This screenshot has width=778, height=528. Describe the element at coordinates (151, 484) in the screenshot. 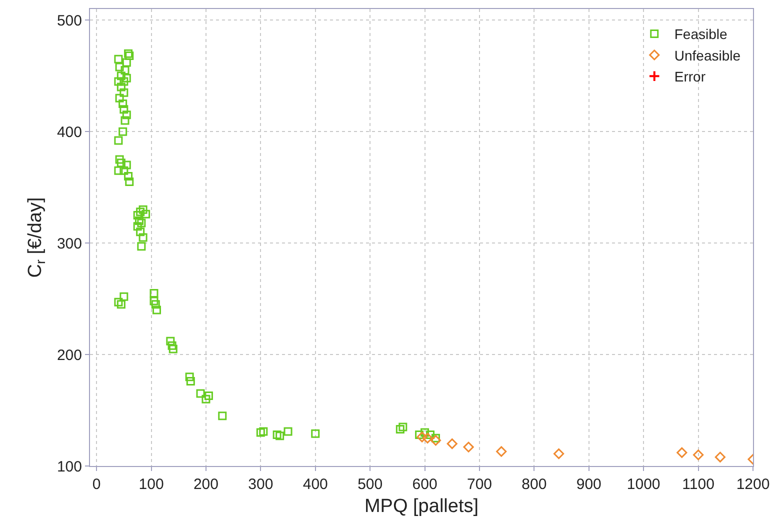

I see `x-tick-label: 100` at that location.